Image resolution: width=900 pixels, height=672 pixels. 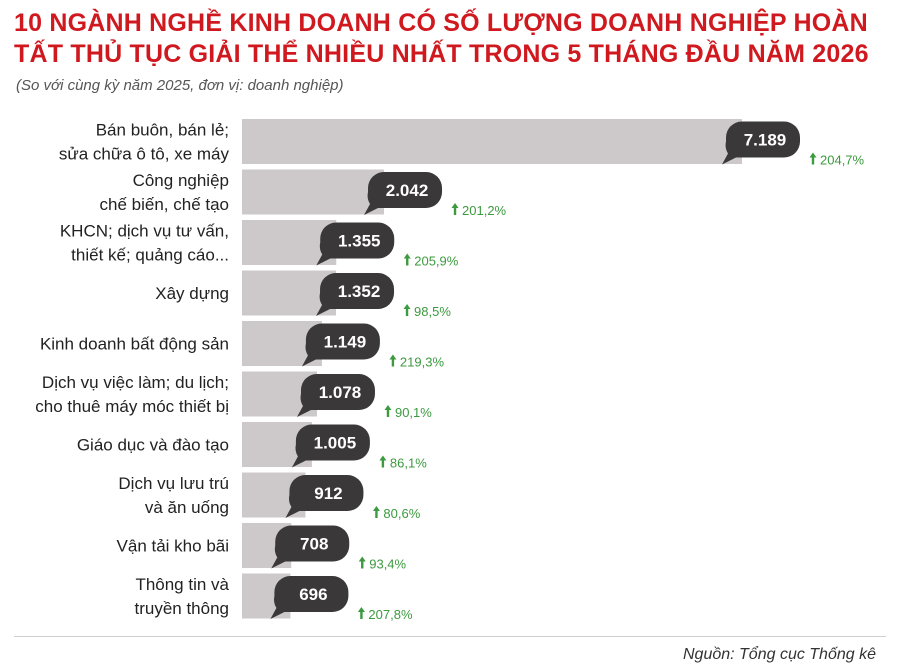 I want to click on category-label: cho thuê máy móc thiết bị, so click(x=132, y=406).